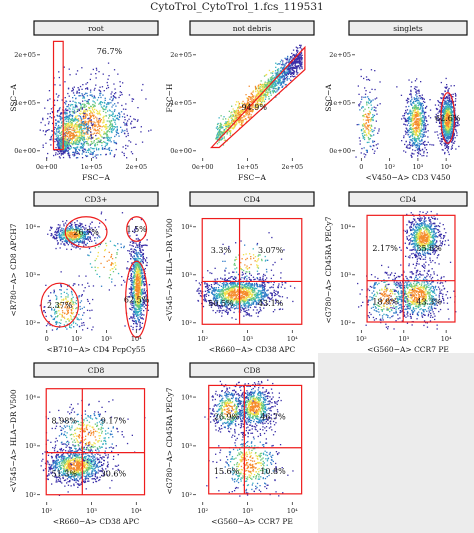 This screenshot has width=474, height=533. I want to click on x-tick-label: 1e+05, so click(248, 167).